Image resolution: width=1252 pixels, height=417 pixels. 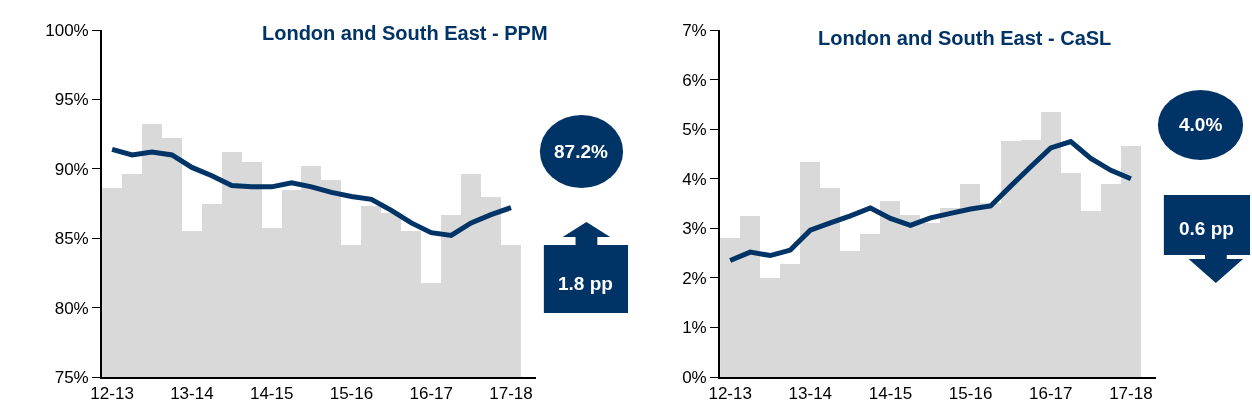 What do you see at coordinates (71, 239) in the screenshot?
I see `y-tick-label: 85%` at bounding box center [71, 239].